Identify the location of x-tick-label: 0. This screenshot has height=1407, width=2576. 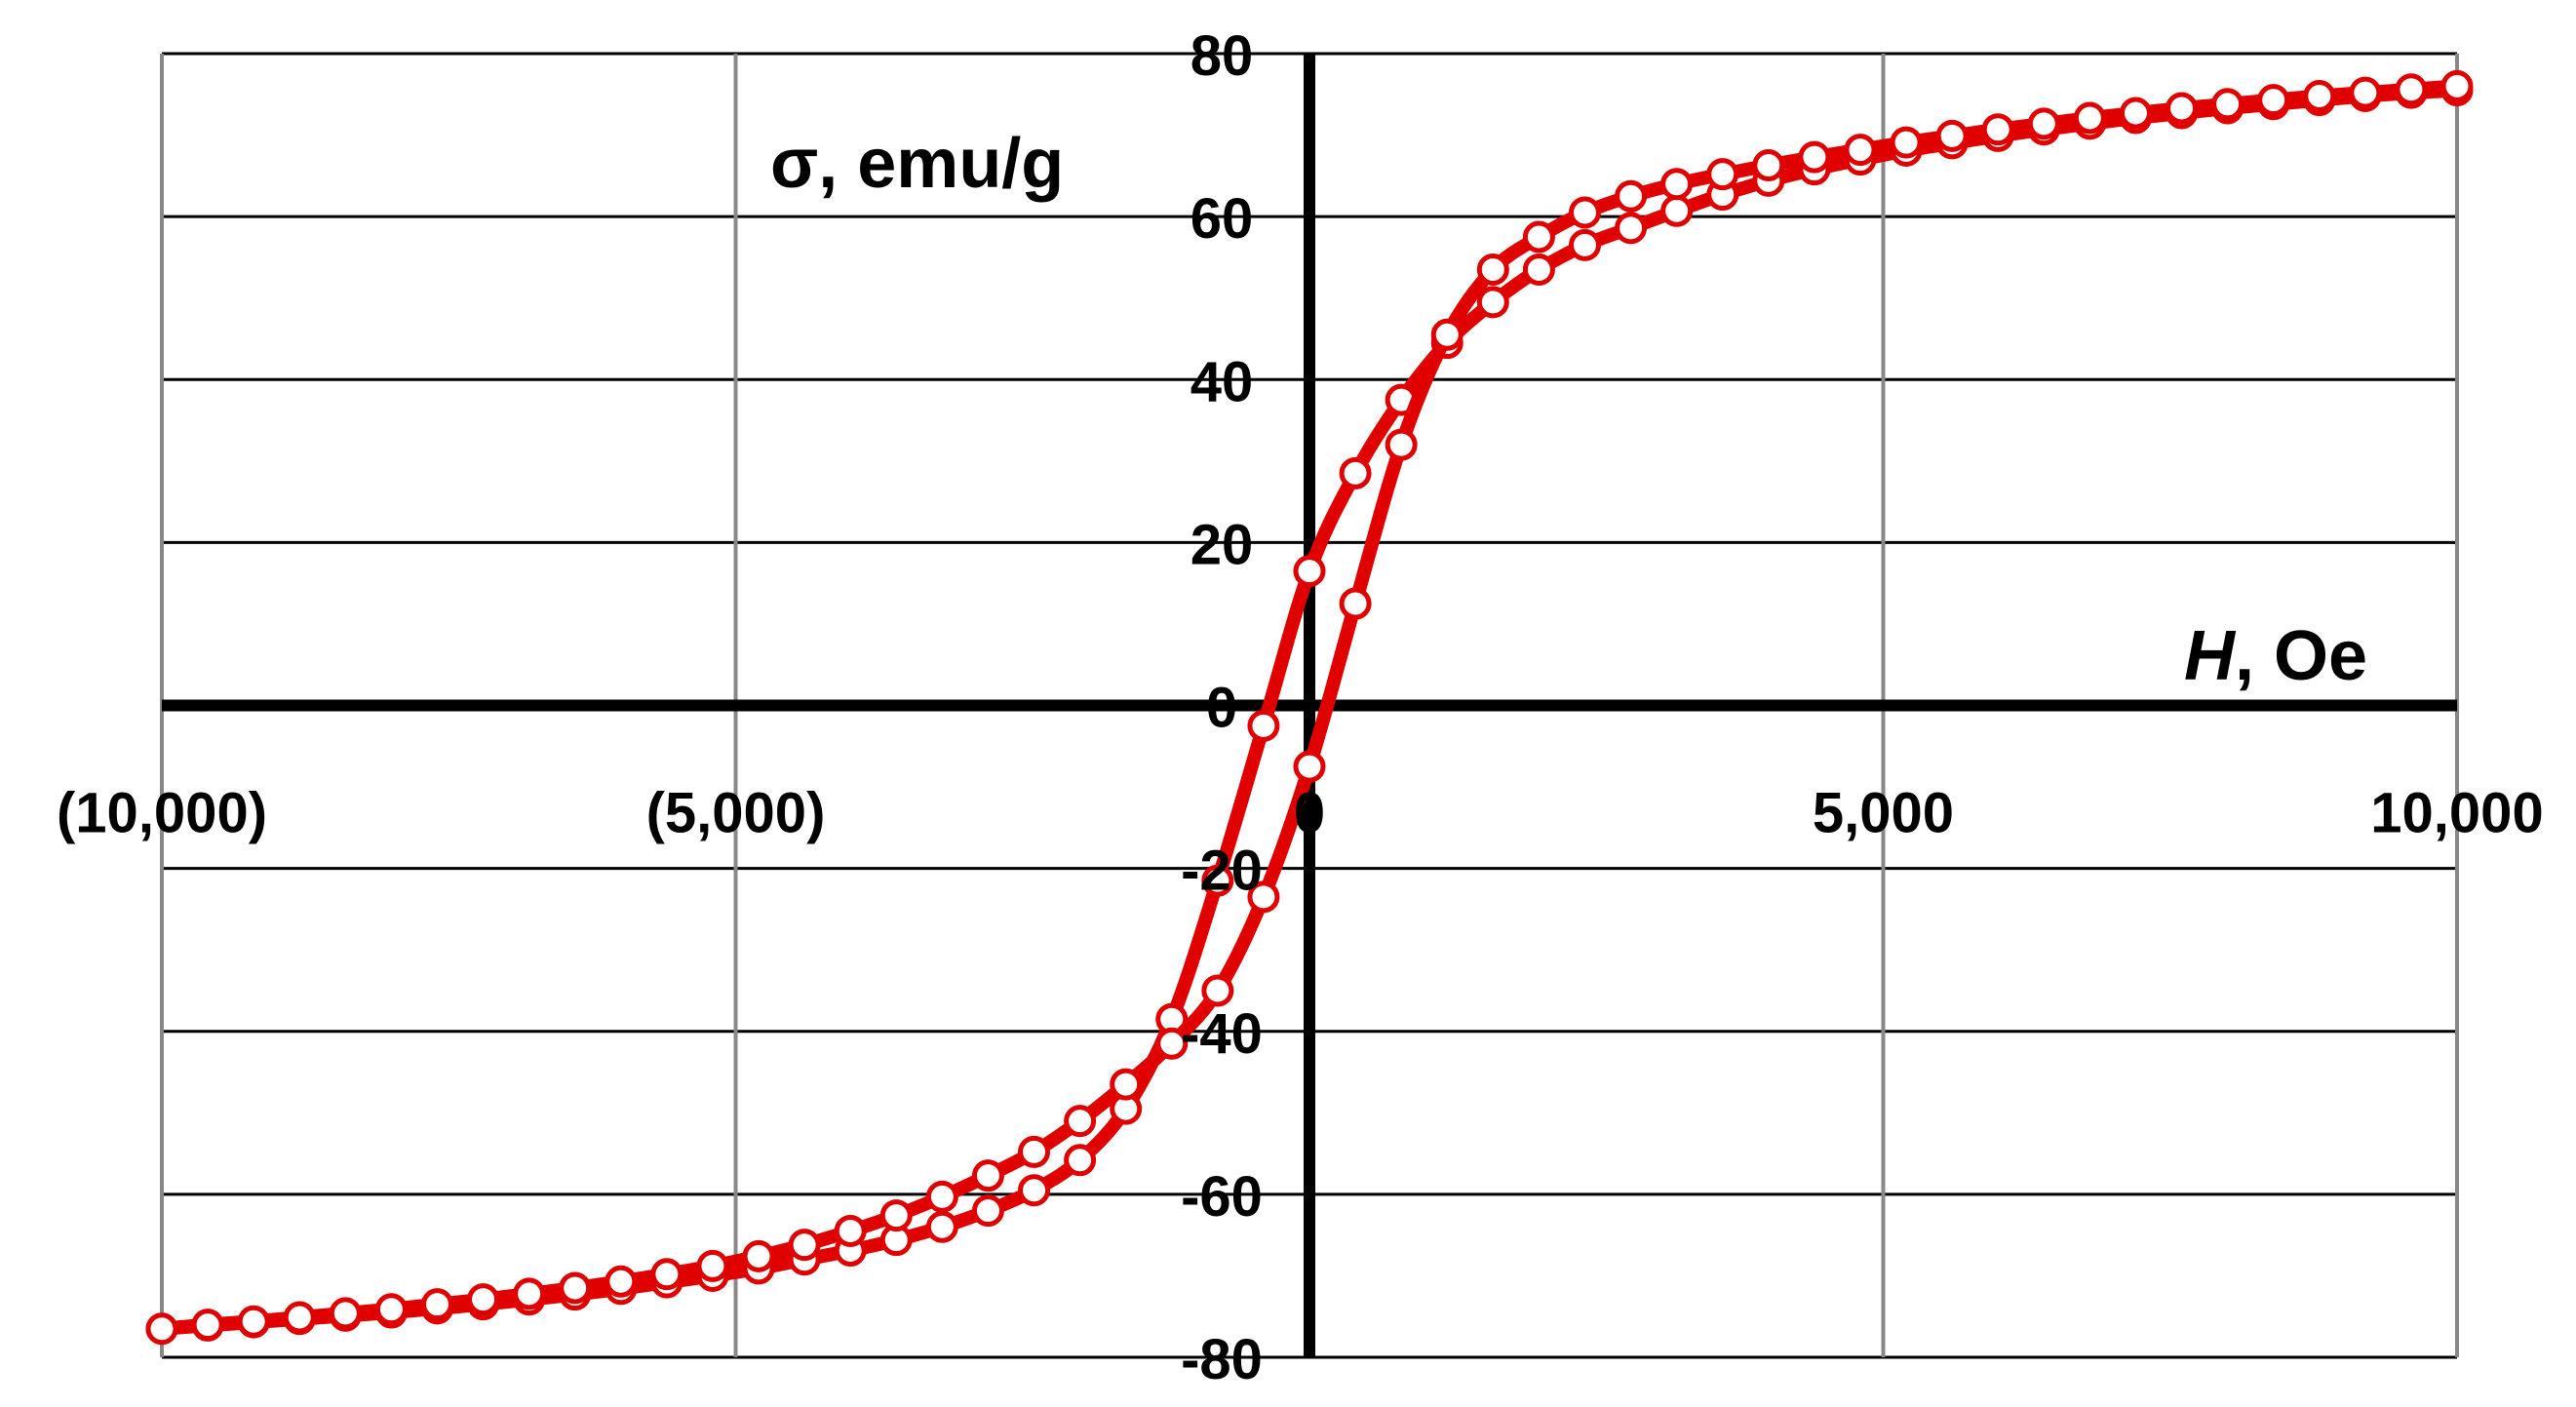
(1309, 813).